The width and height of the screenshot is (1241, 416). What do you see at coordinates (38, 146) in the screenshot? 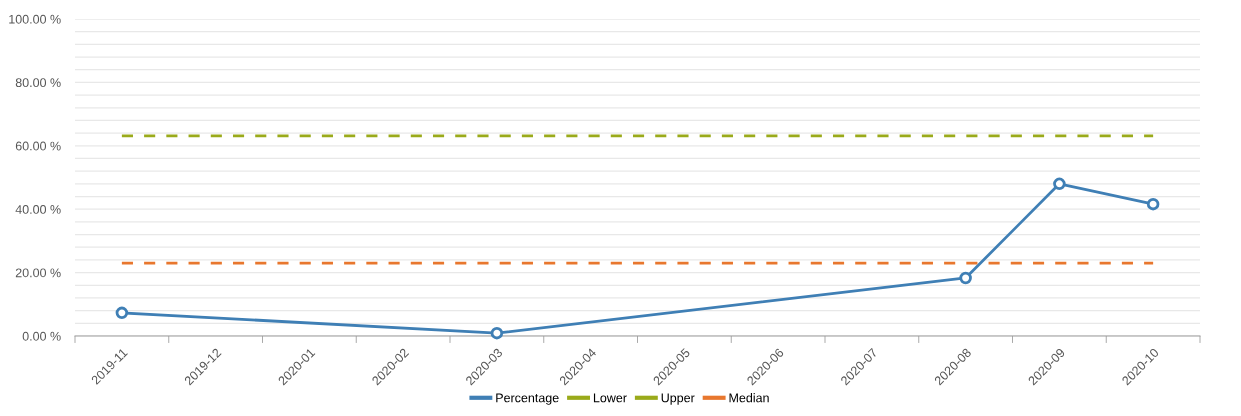
I see `y-tick-label: 60.00 %` at bounding box center [38, 146].